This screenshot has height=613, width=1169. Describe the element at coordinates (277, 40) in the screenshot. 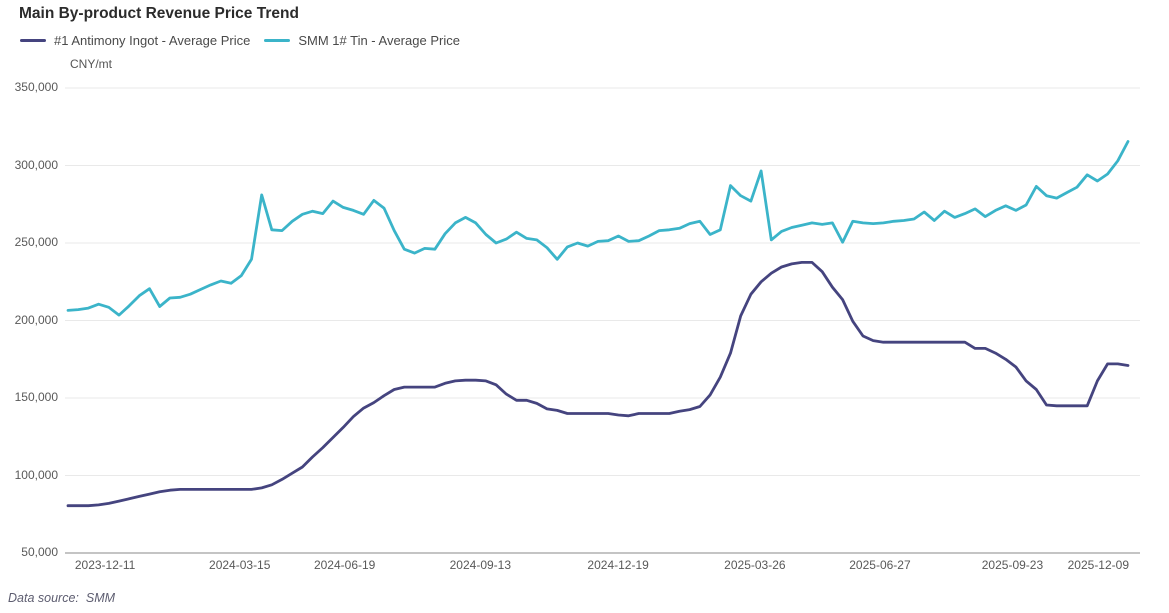

I see `tin-line-swatch-icon` at that location.